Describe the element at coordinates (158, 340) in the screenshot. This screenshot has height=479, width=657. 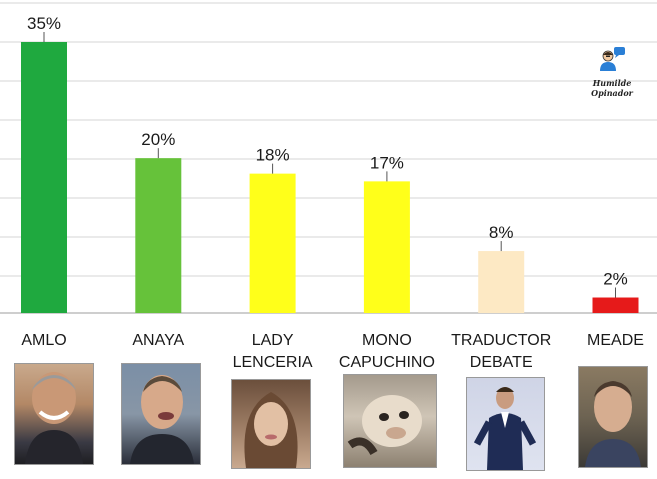
I see `category-label: ANAYA` at that location.